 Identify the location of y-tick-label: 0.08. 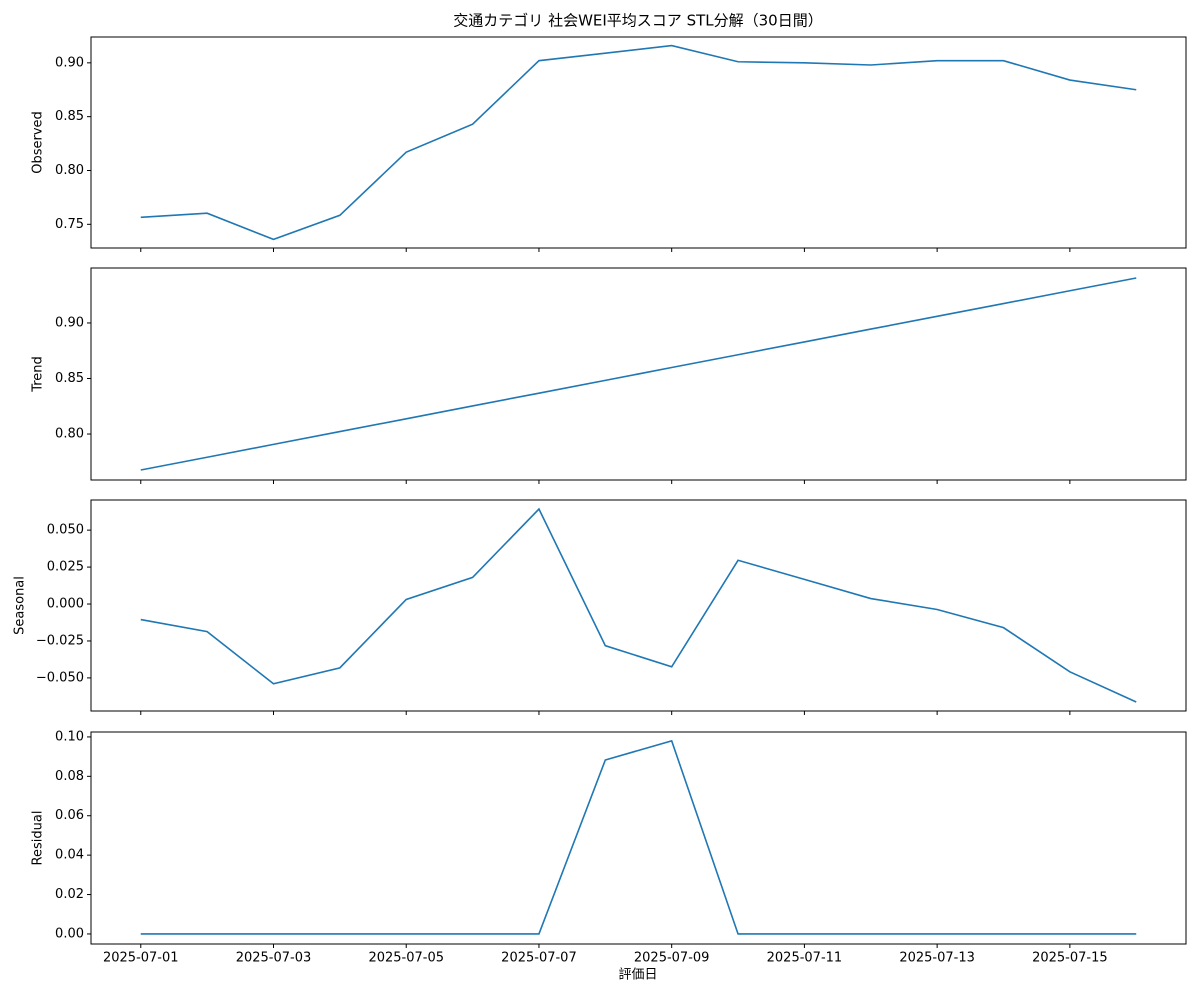
(69, 776).